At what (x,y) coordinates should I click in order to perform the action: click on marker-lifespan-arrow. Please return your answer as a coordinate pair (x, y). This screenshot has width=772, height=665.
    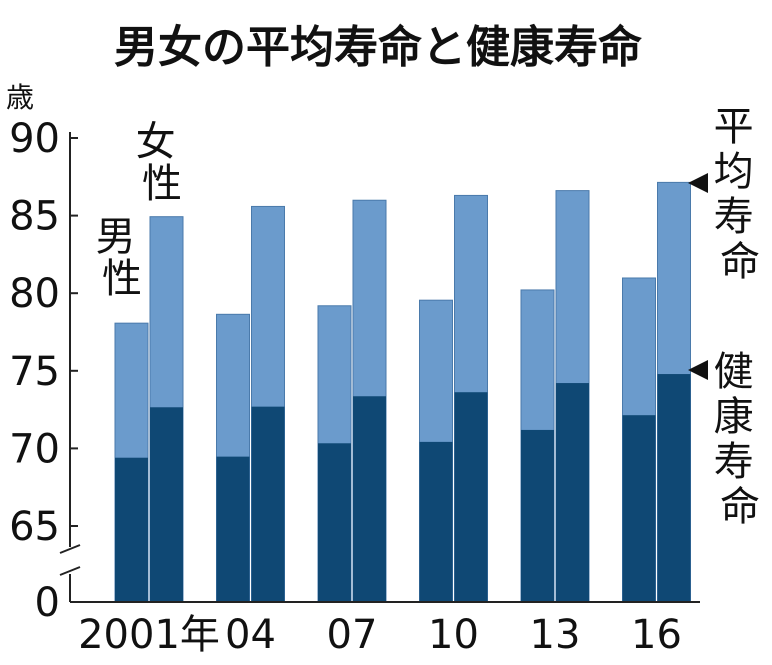
    Looking at the image, I should click on (698, 183).